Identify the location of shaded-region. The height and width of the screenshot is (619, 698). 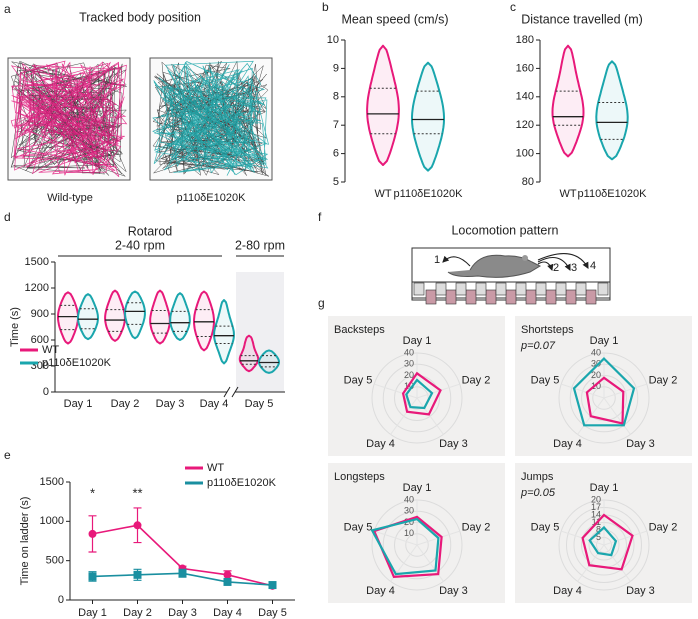
(260, 332).